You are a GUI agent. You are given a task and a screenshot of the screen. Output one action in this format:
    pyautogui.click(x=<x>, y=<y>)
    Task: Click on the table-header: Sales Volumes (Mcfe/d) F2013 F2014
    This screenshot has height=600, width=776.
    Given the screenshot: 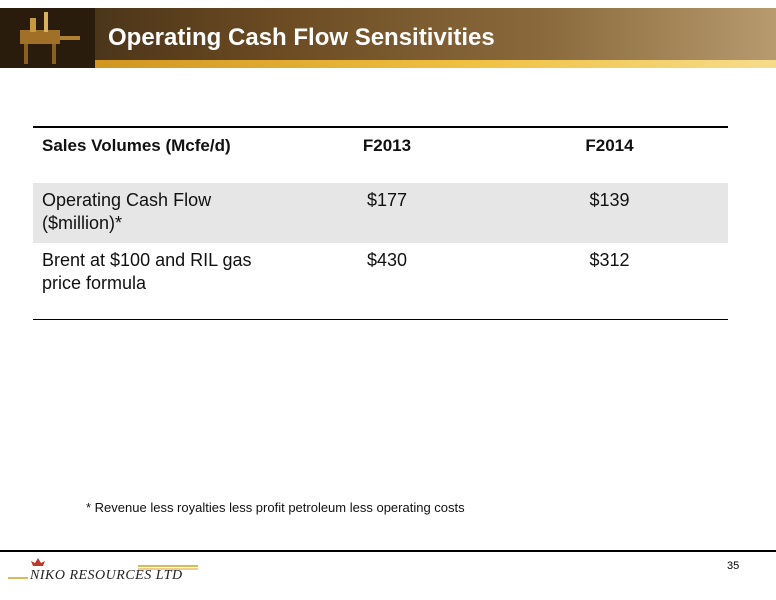 What is the action you would take?
    pyautogui.click(x=380, y=154)
    